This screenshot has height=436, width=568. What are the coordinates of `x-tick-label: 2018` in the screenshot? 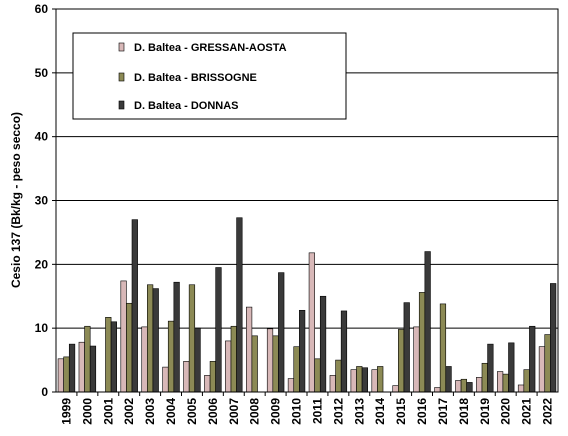 It's located at (464, 411).